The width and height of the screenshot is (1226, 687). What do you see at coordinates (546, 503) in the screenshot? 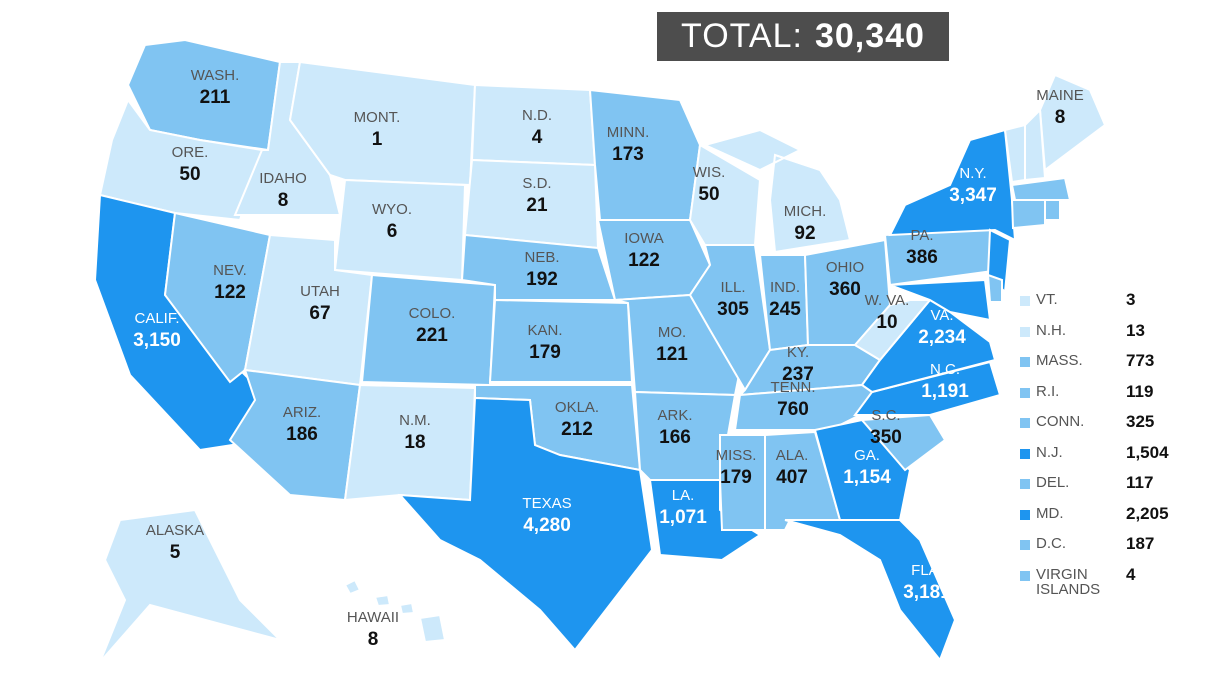
I see `state-name: TEXAS` at bounding box center [546, 503].